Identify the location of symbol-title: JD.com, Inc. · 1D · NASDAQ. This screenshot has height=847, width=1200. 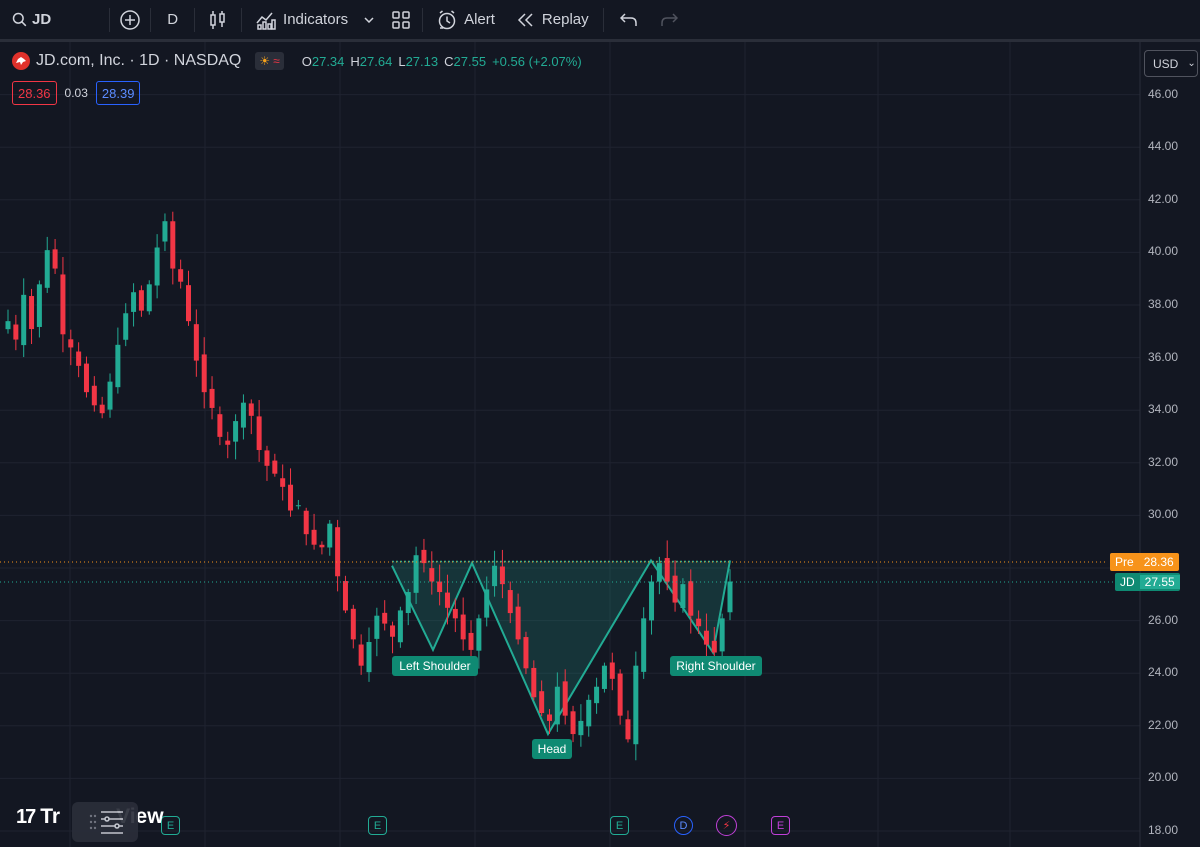
(139, 60).